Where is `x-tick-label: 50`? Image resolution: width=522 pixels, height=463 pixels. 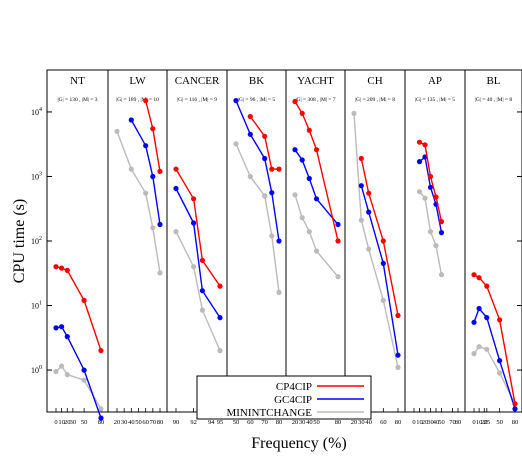 x-tick-label: 50 is located at coordinates (316, 422).